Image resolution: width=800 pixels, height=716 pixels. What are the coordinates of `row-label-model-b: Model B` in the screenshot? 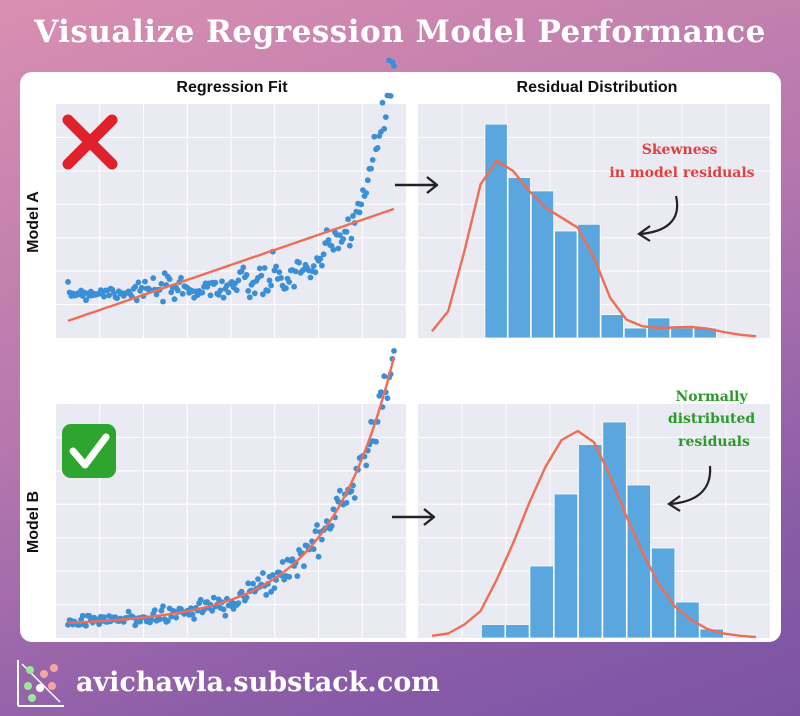 It's located at (33, 522).